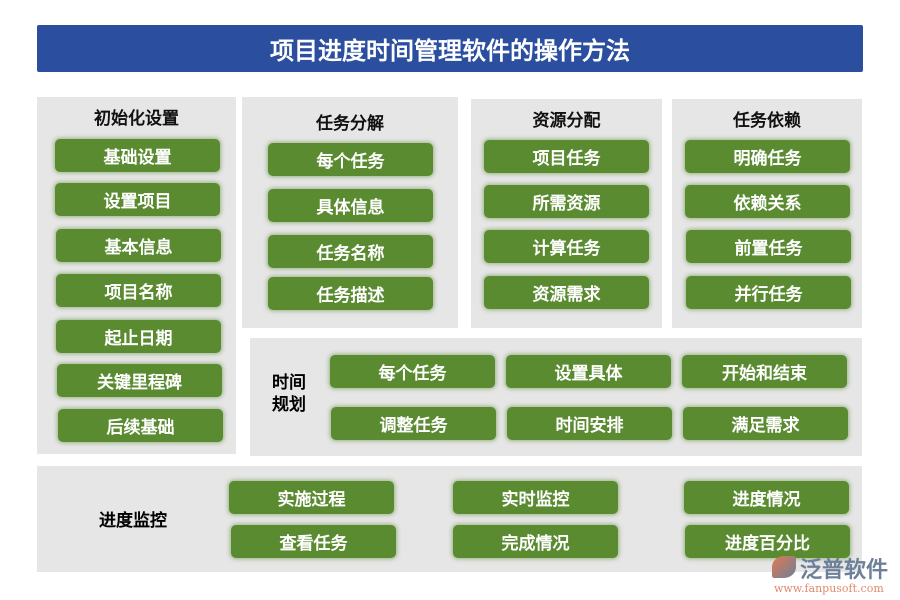  Describe the element at coordinates (140, 425) in the screenshot. I see `step-box: 后续基础` at that location.